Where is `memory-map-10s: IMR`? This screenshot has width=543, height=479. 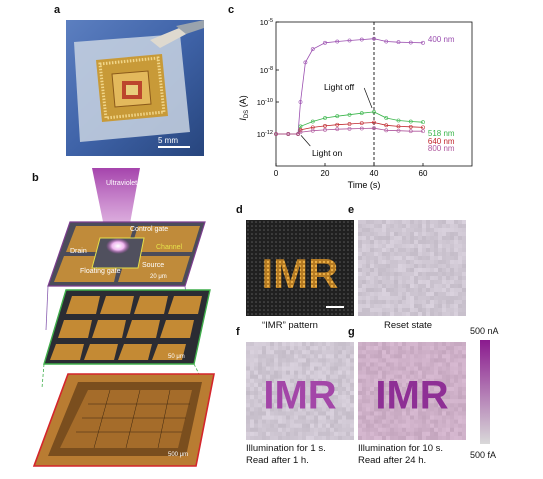
memory-map-10s: IMR is located at coordinates (412, 391).